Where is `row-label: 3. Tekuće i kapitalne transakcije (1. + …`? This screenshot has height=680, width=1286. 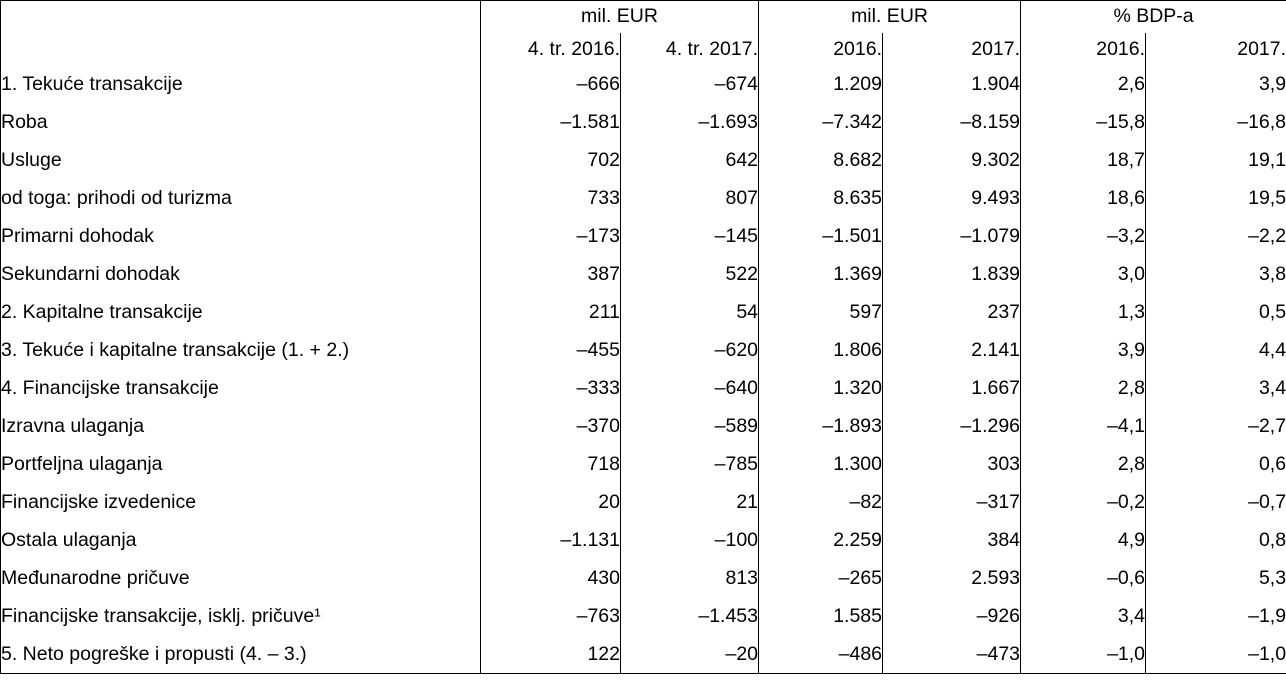 row-label: 3. Tekuće i kapitalne transakcije (1. + … is located at coordinates (240, 350).